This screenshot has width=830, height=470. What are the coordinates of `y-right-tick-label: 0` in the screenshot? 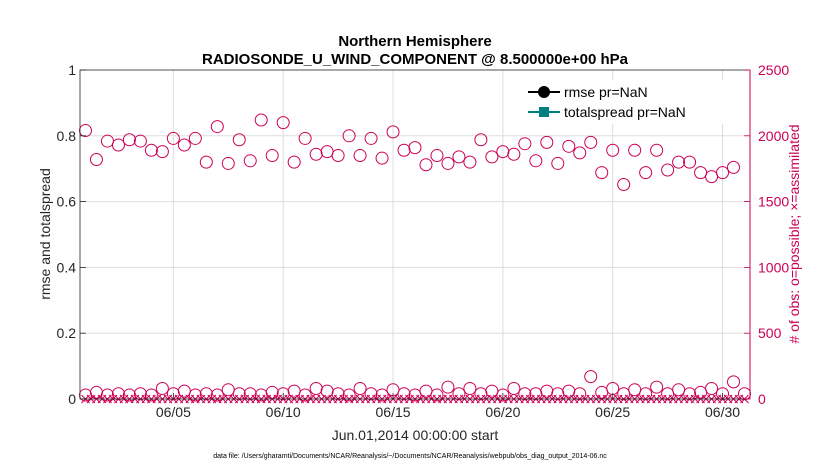 It's located at (762, 399).